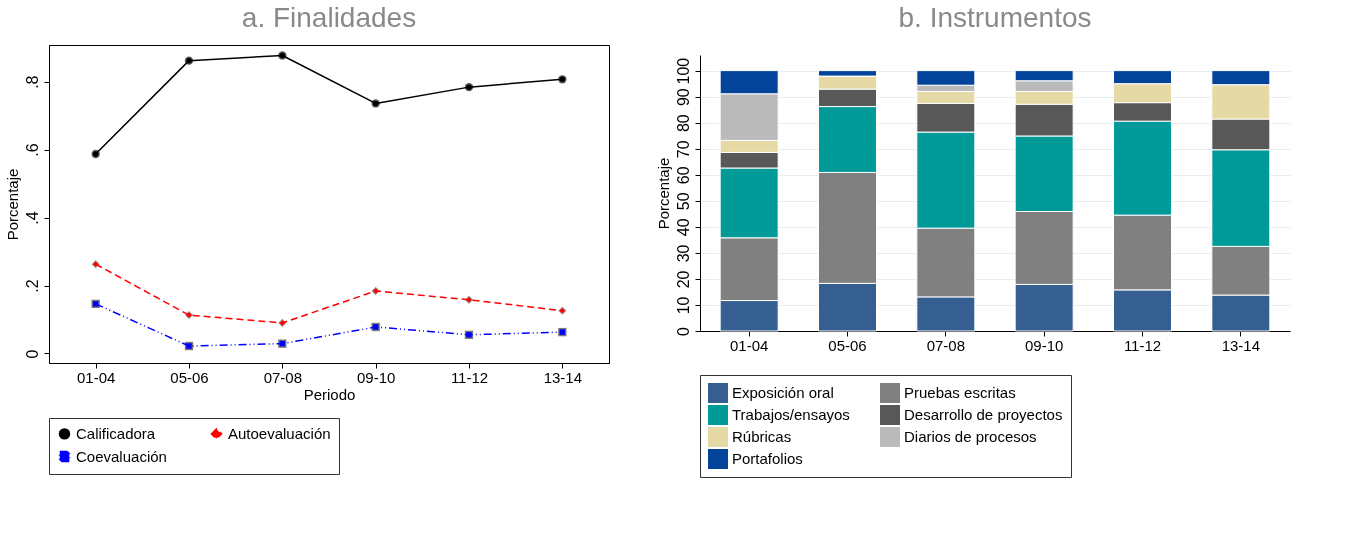  Describe the element at coordinates (121, 456) in the screenshot. I see `legend-label: Coevaluación` at that location.